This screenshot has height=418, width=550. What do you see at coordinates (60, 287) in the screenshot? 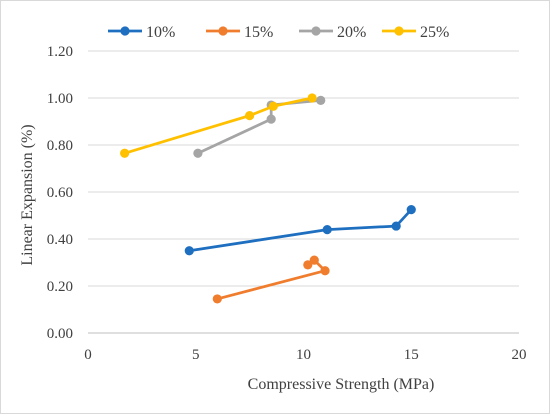
I see `y-tick-label: 0.20` at bounding box center [60, 287].